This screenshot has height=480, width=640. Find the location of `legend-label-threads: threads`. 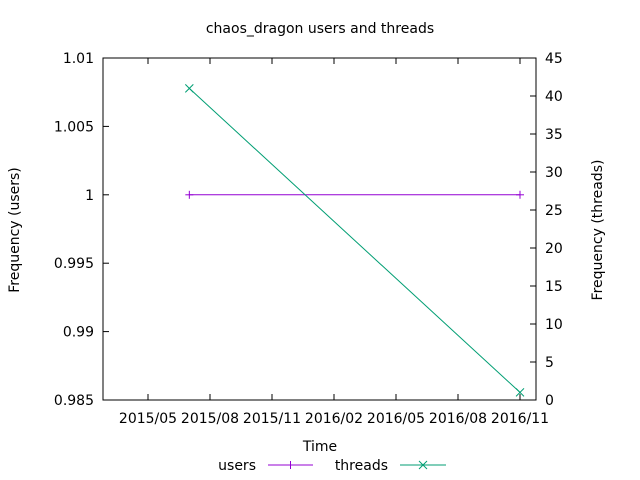

legend-label-threads: threads is located at coordinates (361, 466).